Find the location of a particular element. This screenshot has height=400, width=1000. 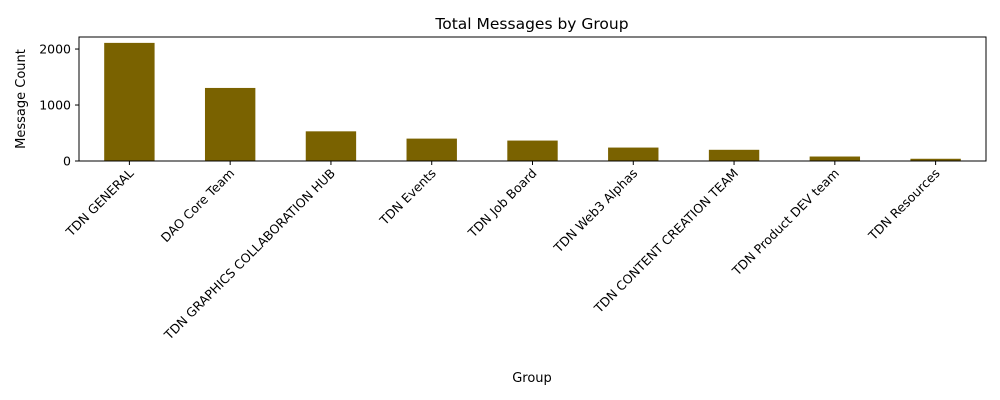

x-axis-label: Group is located at coordinates (532, 378).